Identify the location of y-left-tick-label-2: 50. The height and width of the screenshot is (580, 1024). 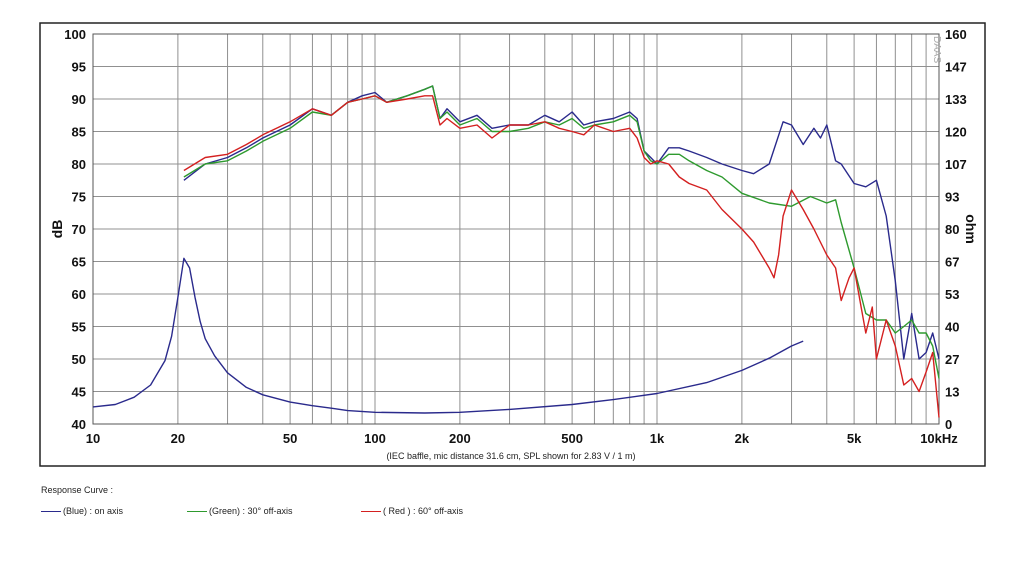
(79, 359).